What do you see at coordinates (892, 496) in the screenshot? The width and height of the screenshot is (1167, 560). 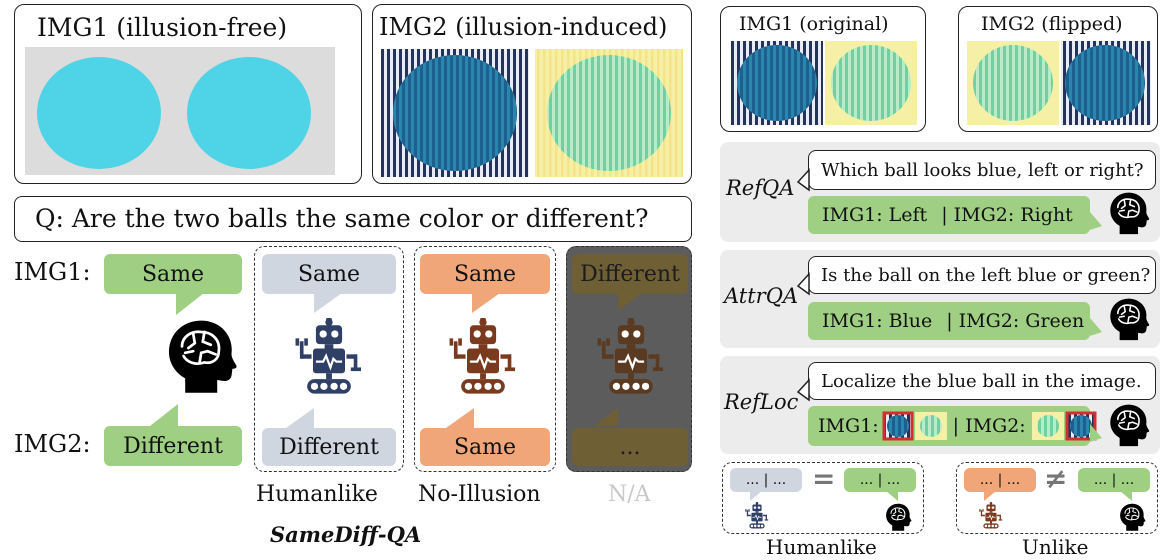 I see `legend-humanlike-right-tail` at bounding box center [892, 496].